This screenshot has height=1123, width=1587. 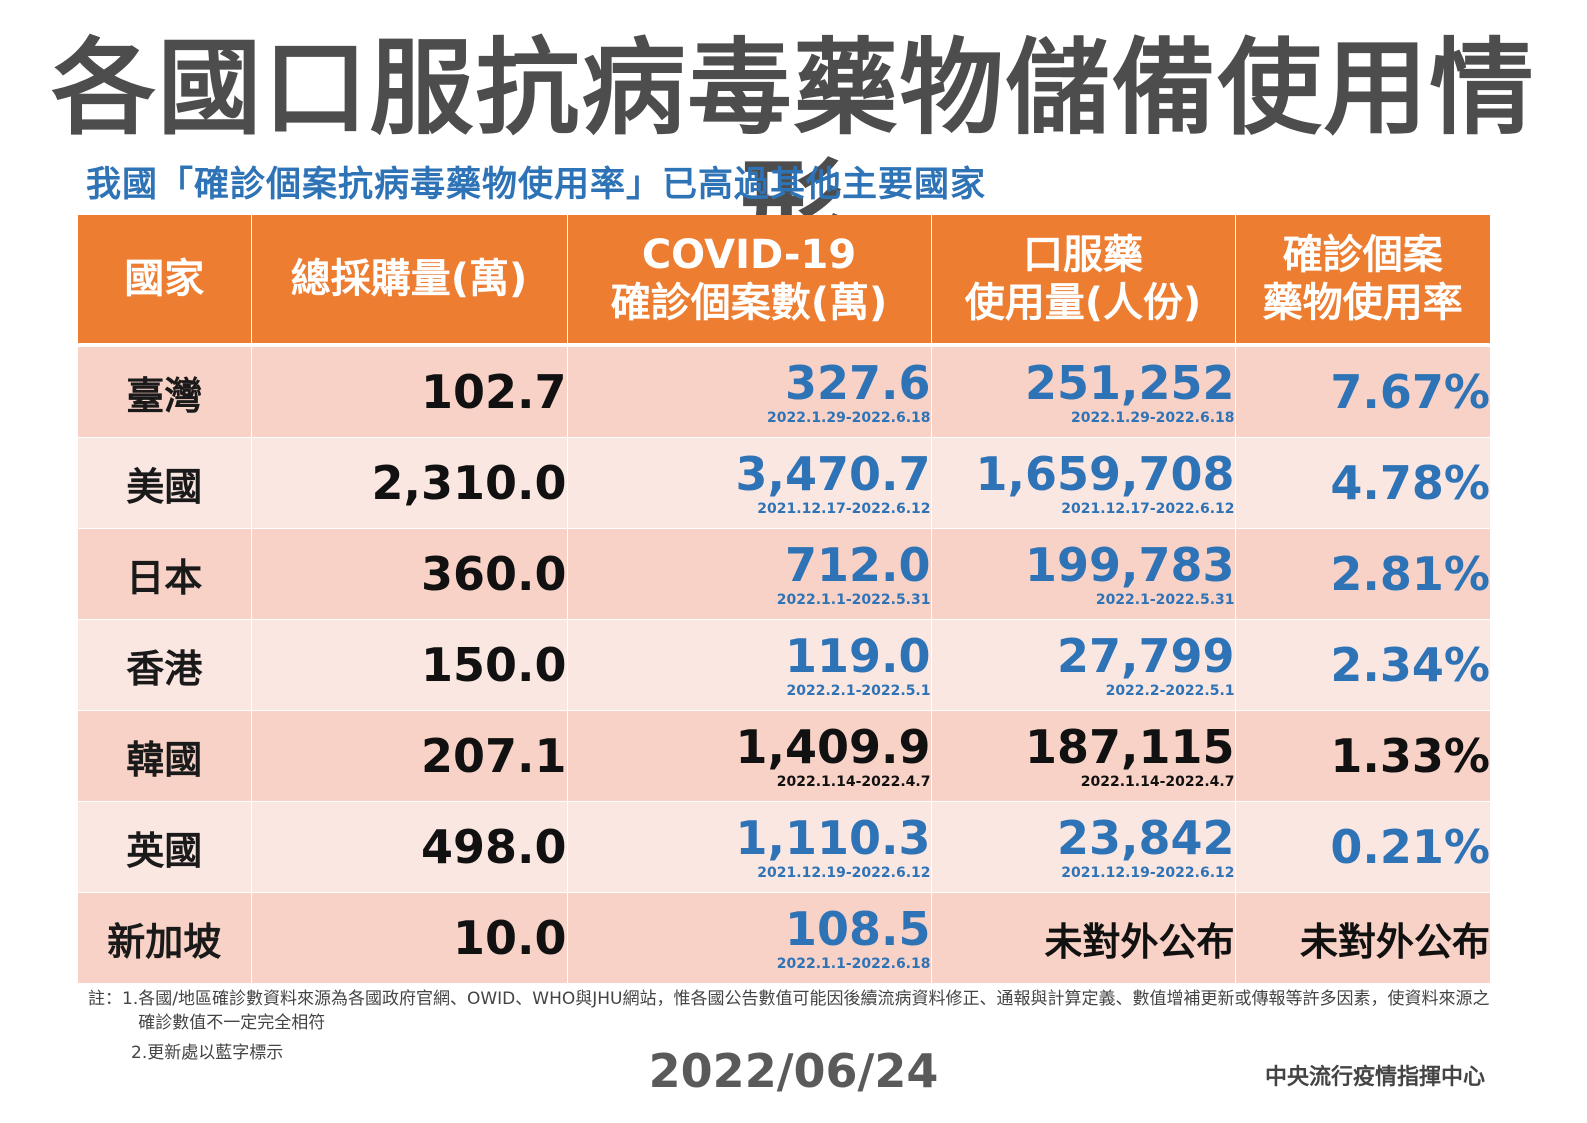 What do you see at coordinates (844, 509) in the screenshot?
I see `cases-period: 2021.12.17-2022.6.12` at bounding box center [844, 509].